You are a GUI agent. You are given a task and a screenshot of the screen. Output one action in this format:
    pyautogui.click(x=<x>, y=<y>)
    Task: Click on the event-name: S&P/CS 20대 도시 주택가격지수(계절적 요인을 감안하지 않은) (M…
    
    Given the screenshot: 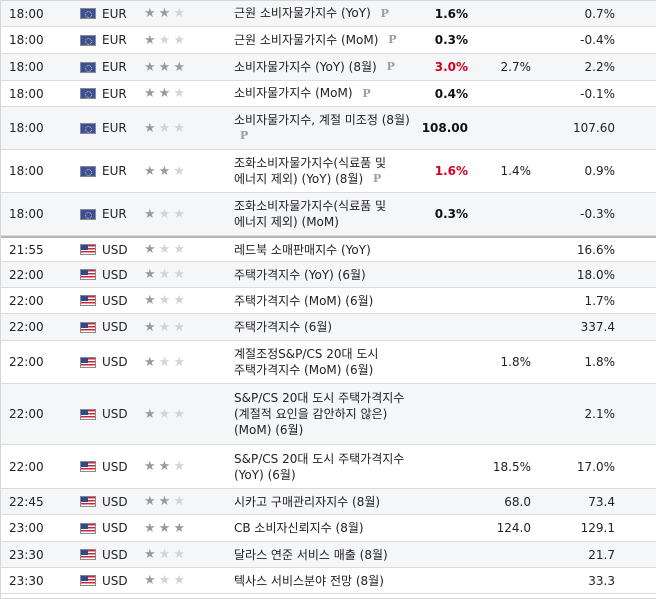 What is the action you would take?
    pyautogui.click(x=324, y=414)
    